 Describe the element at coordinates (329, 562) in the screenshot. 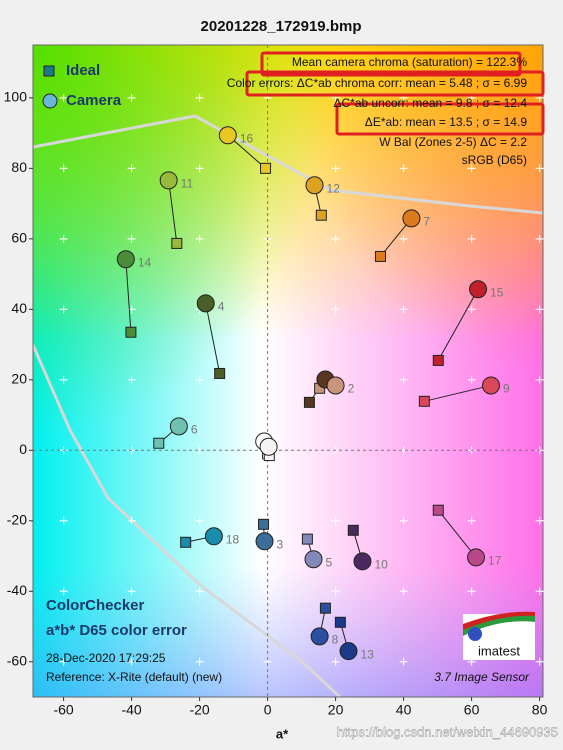

I see `point-label: 5` at that location.